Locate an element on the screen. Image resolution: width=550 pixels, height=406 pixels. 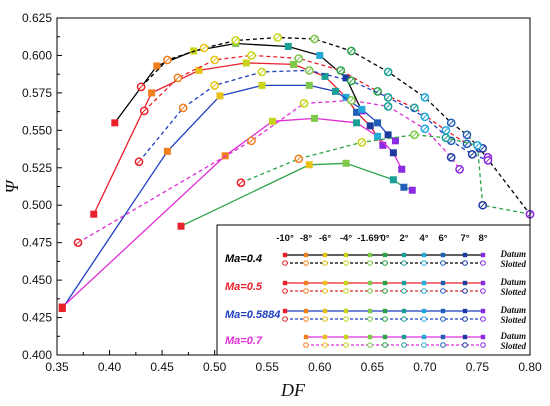
y-tick-label: 0.425 is located at coordinates (37, 318).